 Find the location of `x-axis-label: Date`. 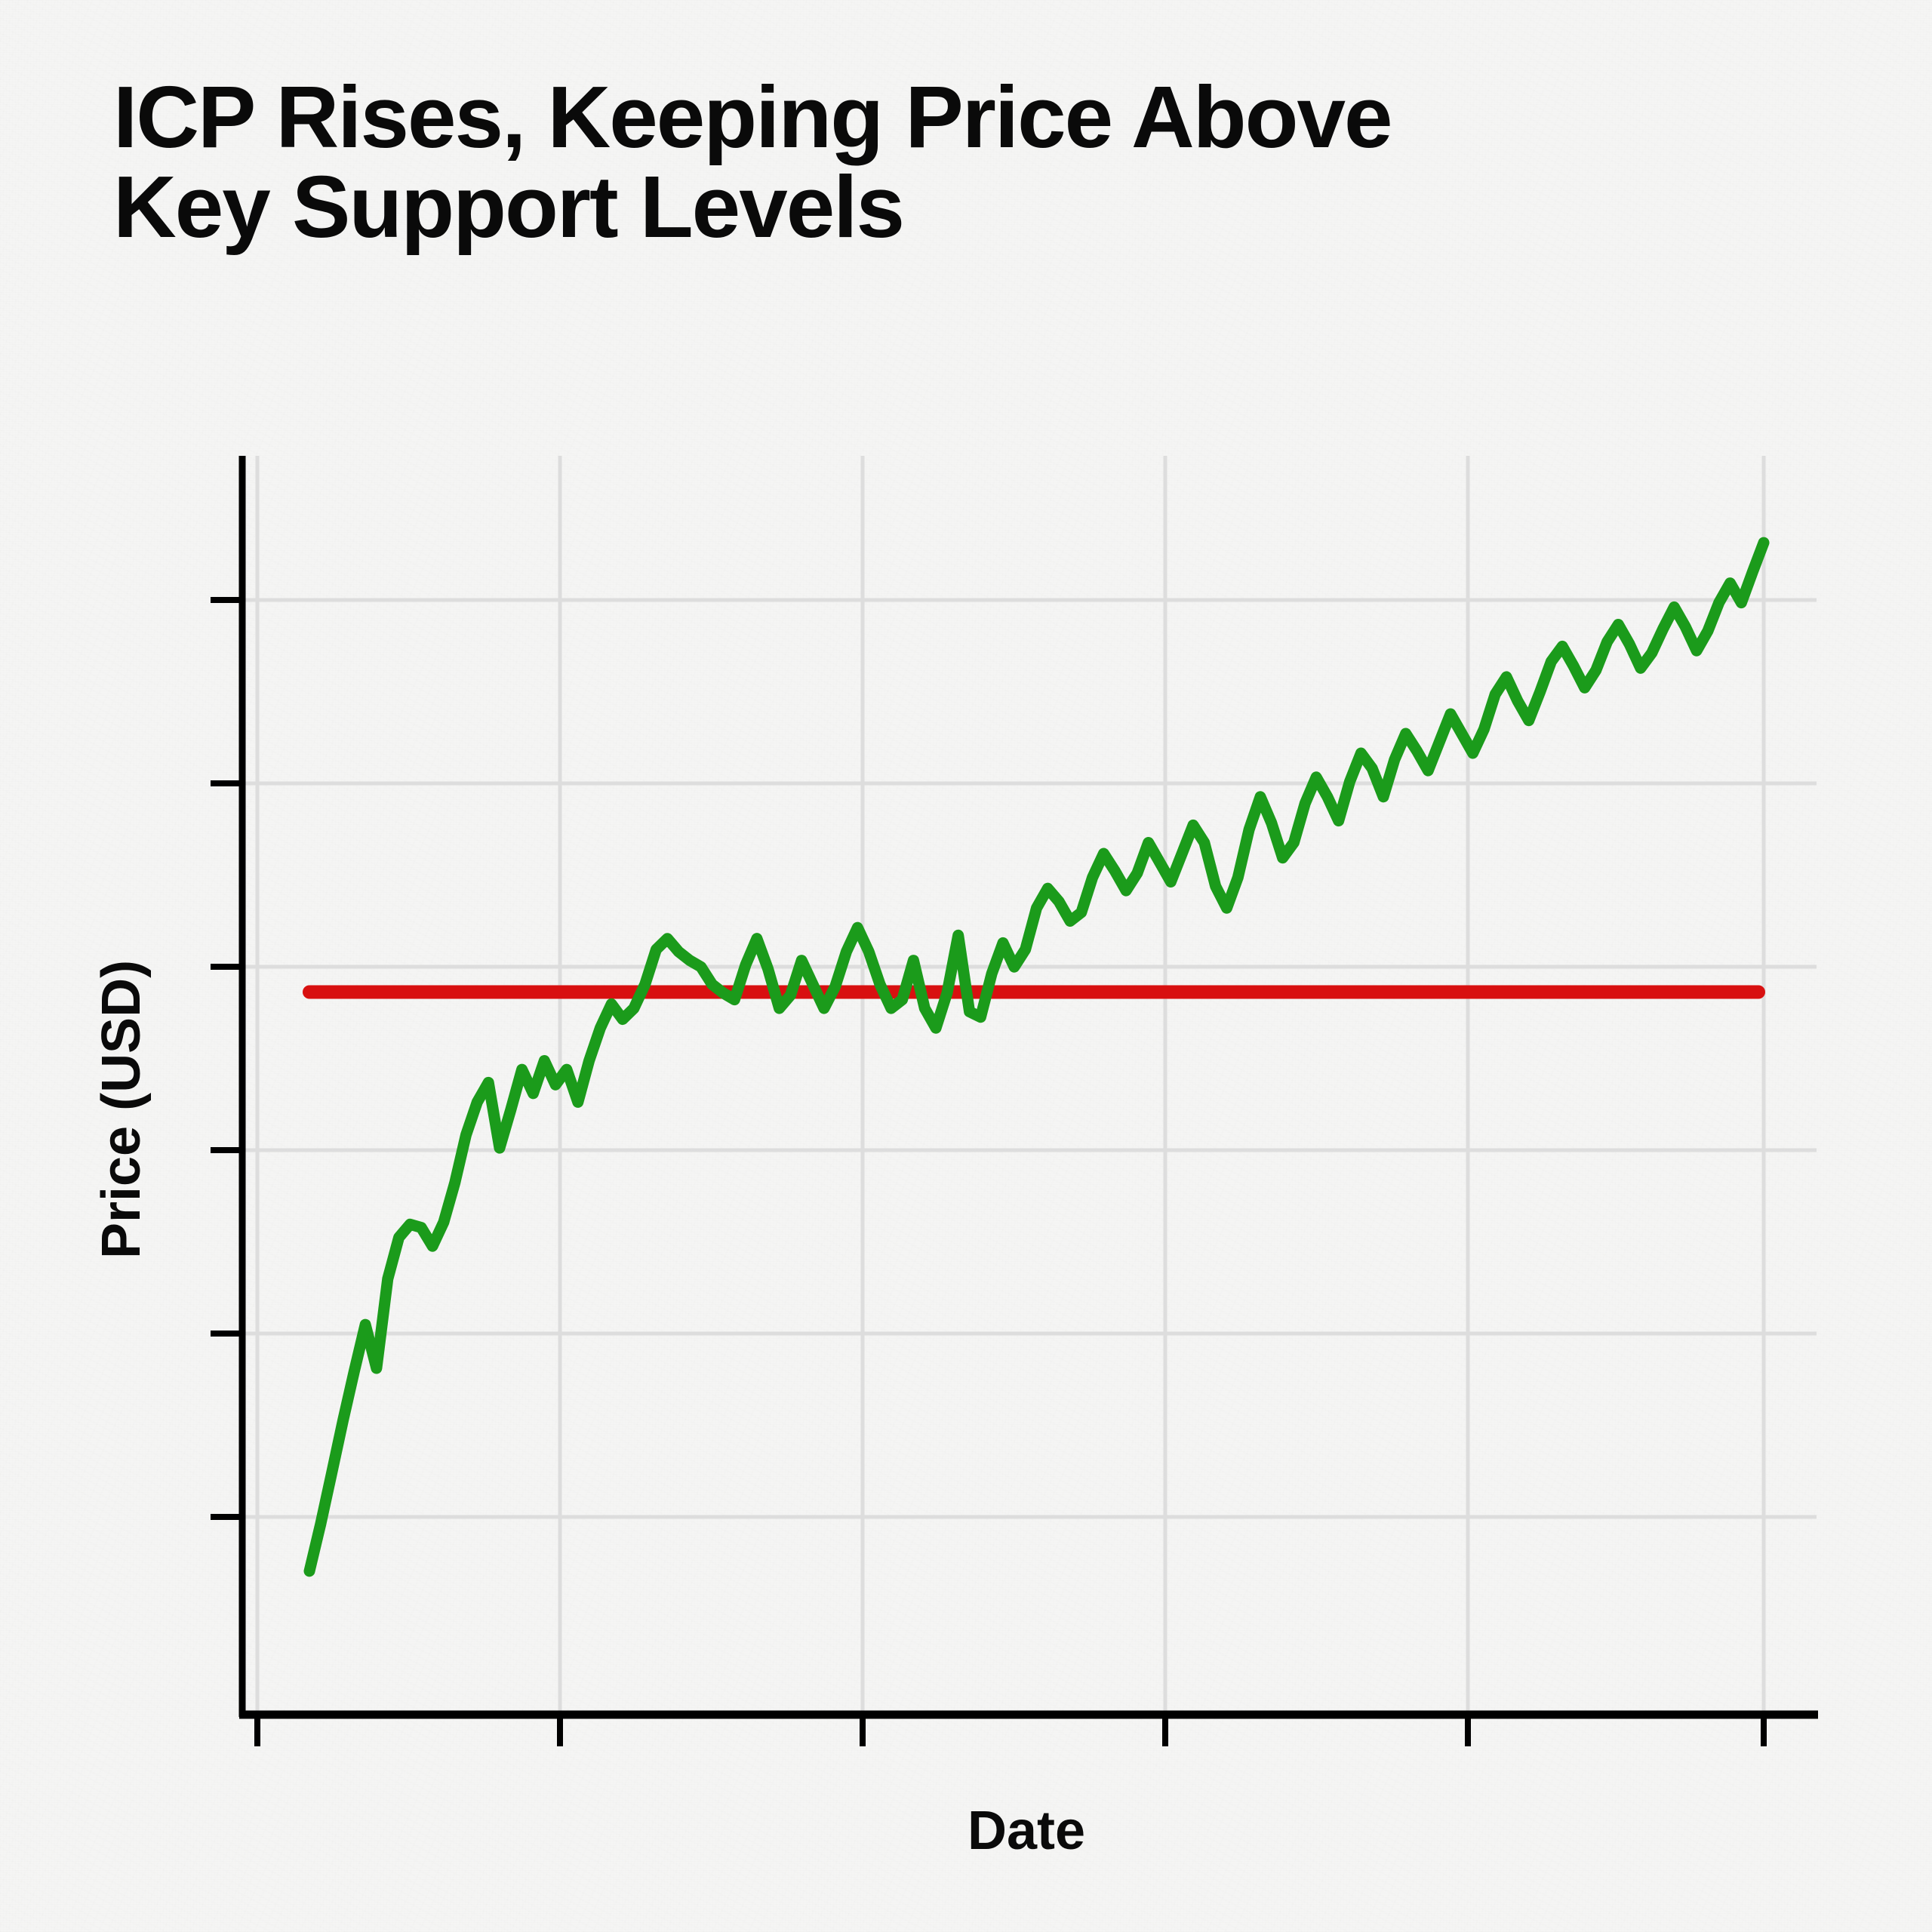

x-axis-label: Date is located at coordinates (1026, 1831).